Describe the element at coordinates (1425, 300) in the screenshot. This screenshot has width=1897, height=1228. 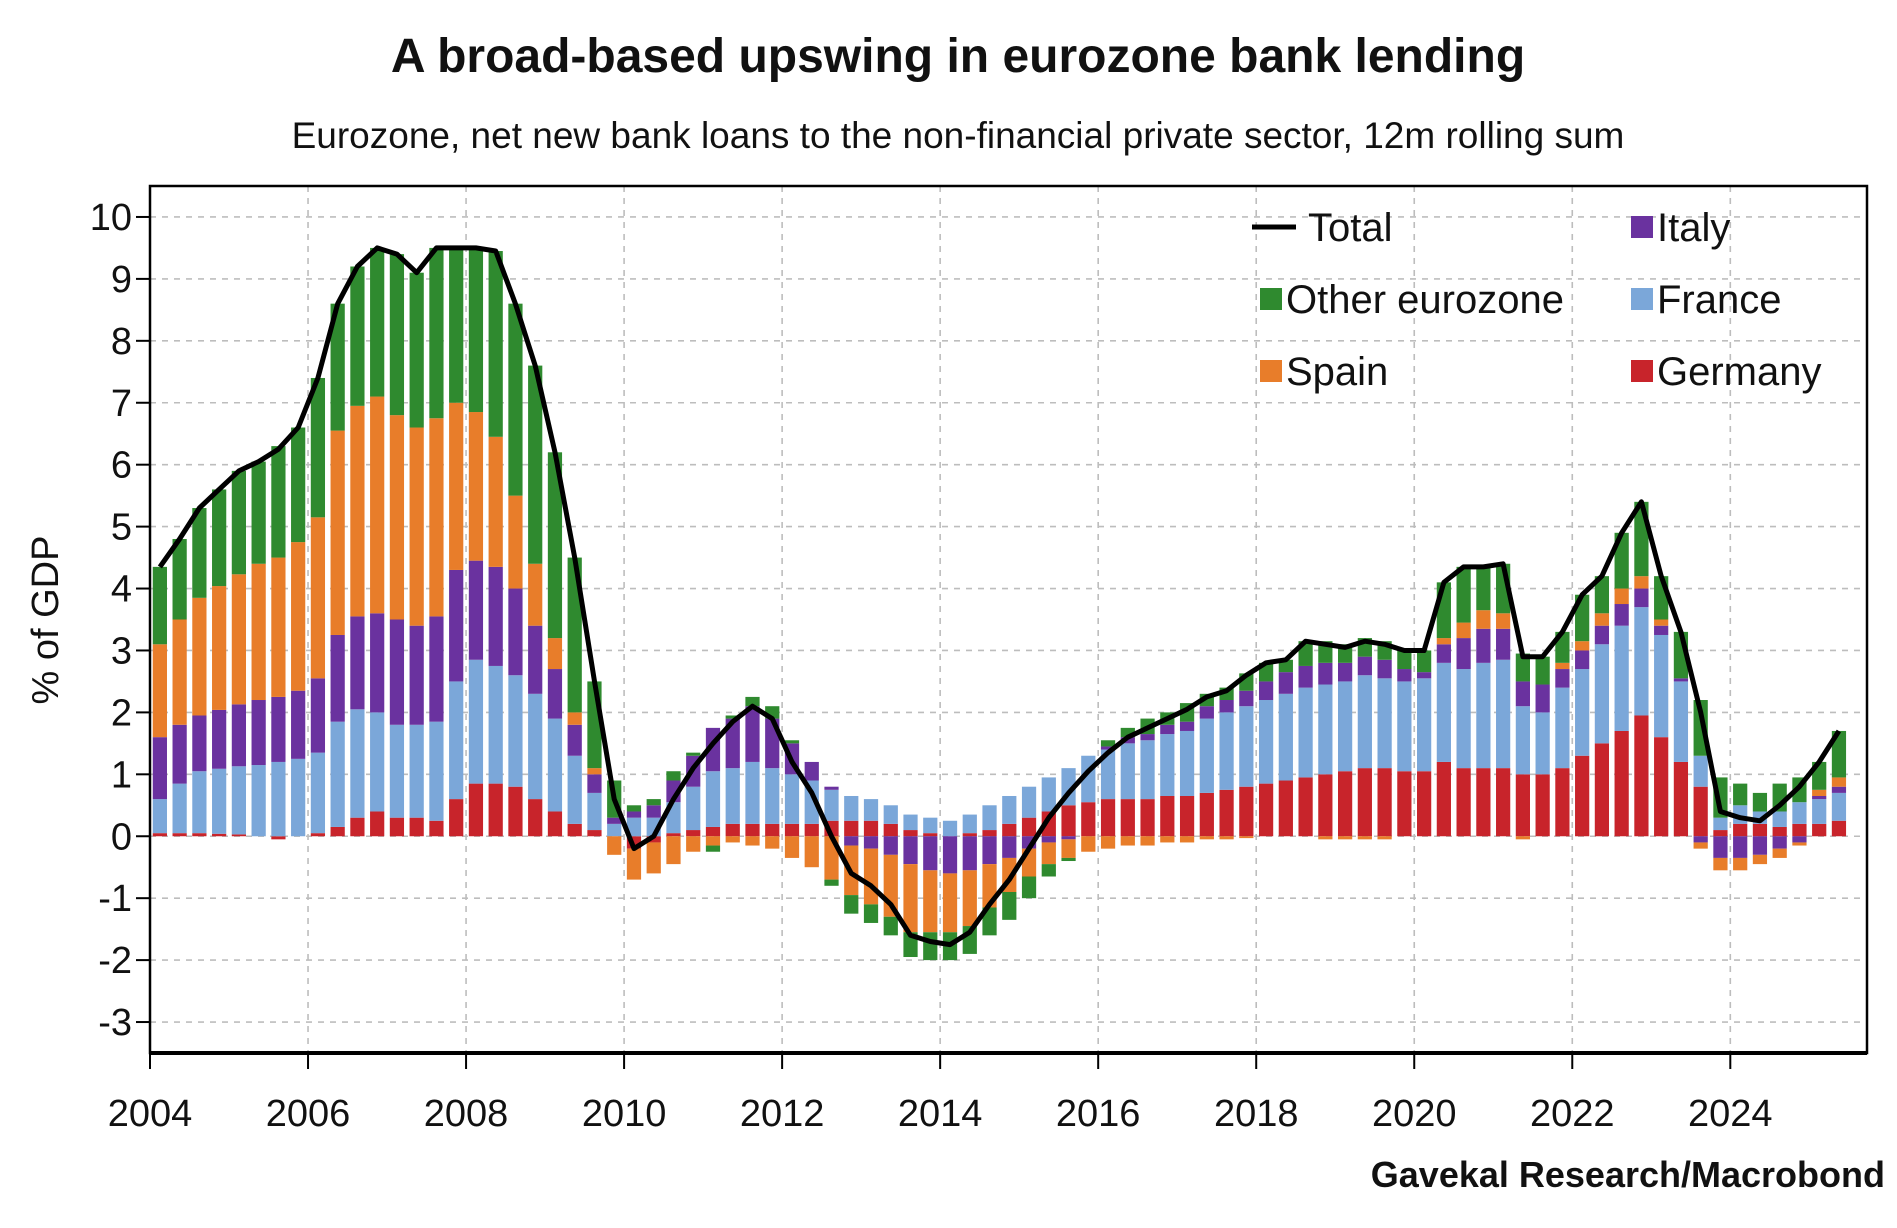
I see `legend-other-eurozone-label: Other eurozone` at that location.